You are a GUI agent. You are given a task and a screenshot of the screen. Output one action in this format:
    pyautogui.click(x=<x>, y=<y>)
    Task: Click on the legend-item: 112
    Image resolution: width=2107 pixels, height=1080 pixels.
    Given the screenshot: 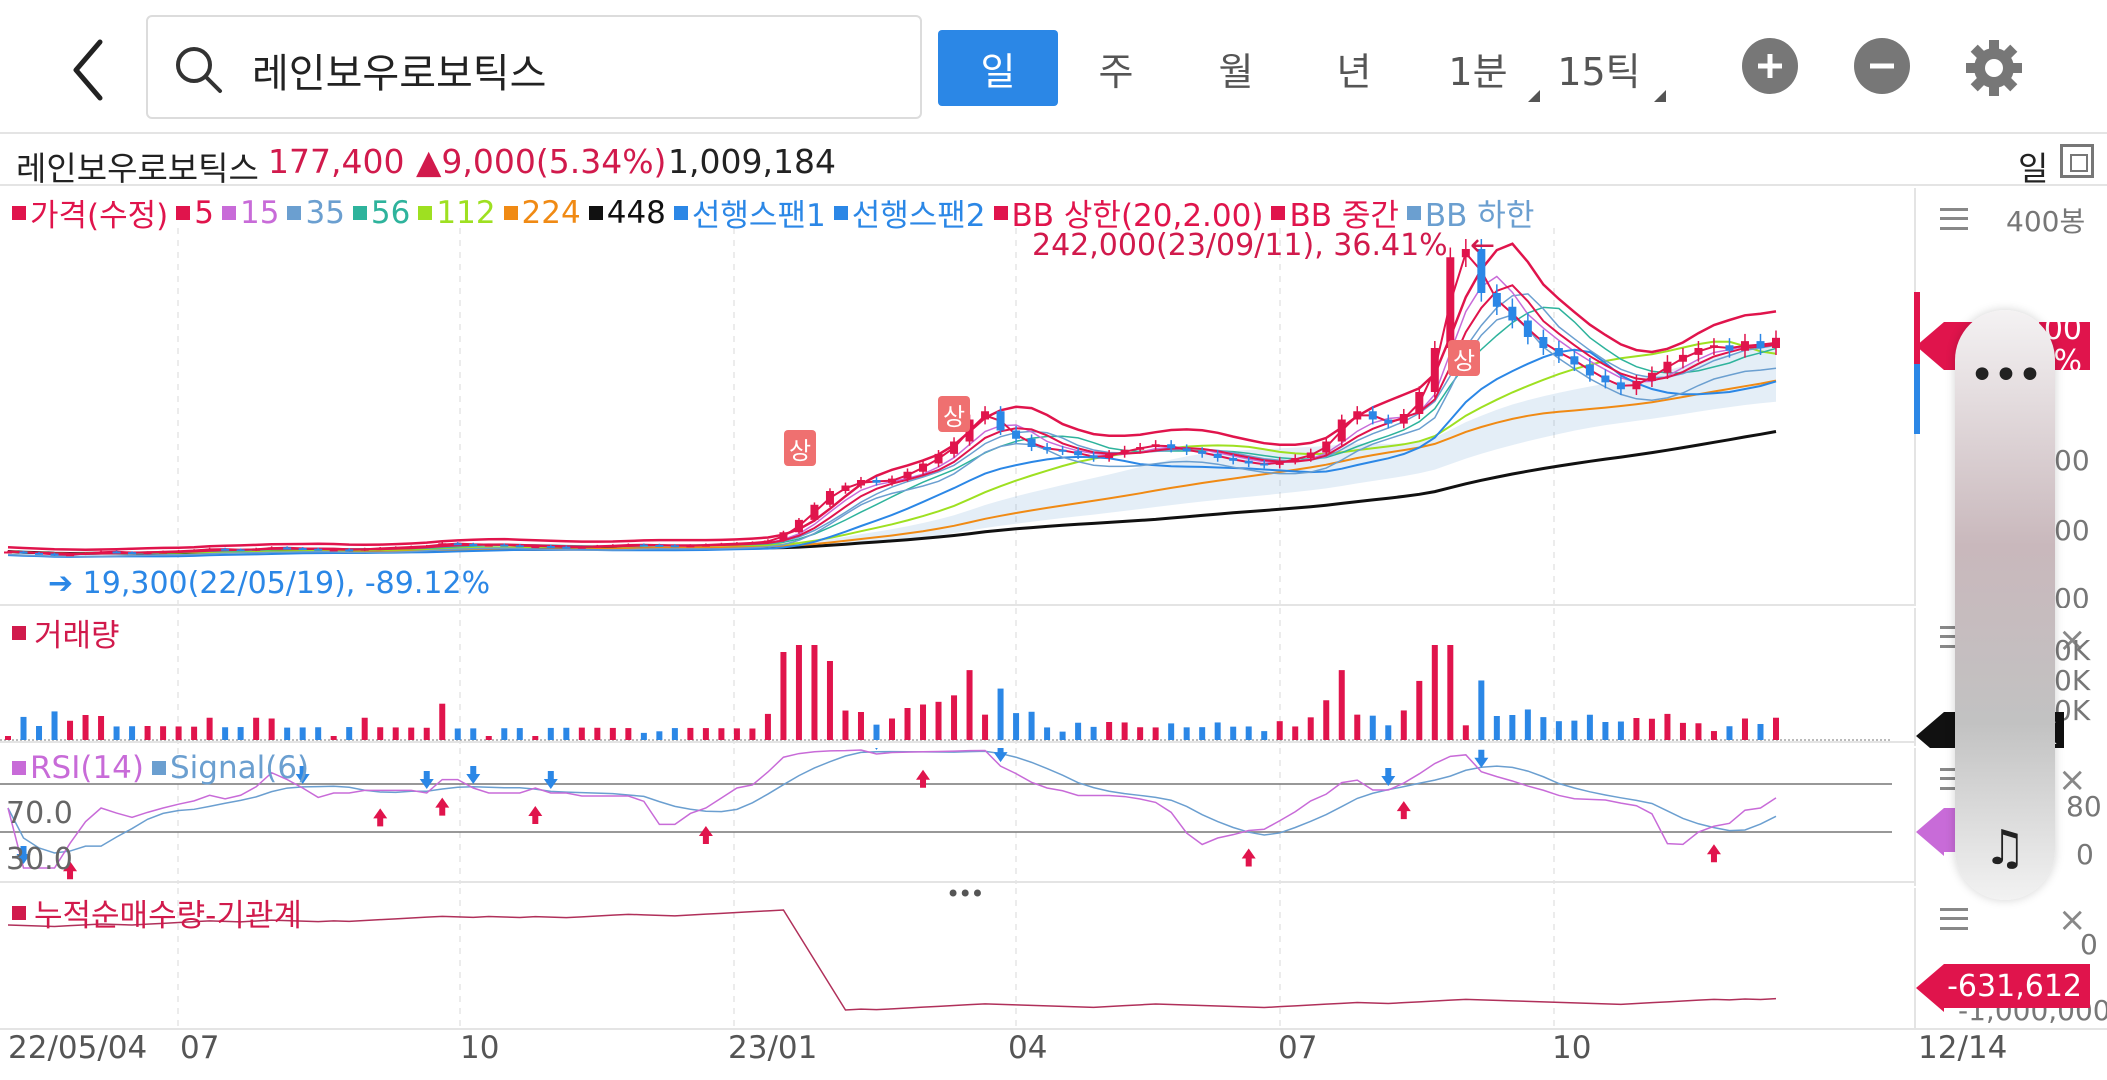 What is the action you would take?
    pyautogui.click(x=457, y=213)
    